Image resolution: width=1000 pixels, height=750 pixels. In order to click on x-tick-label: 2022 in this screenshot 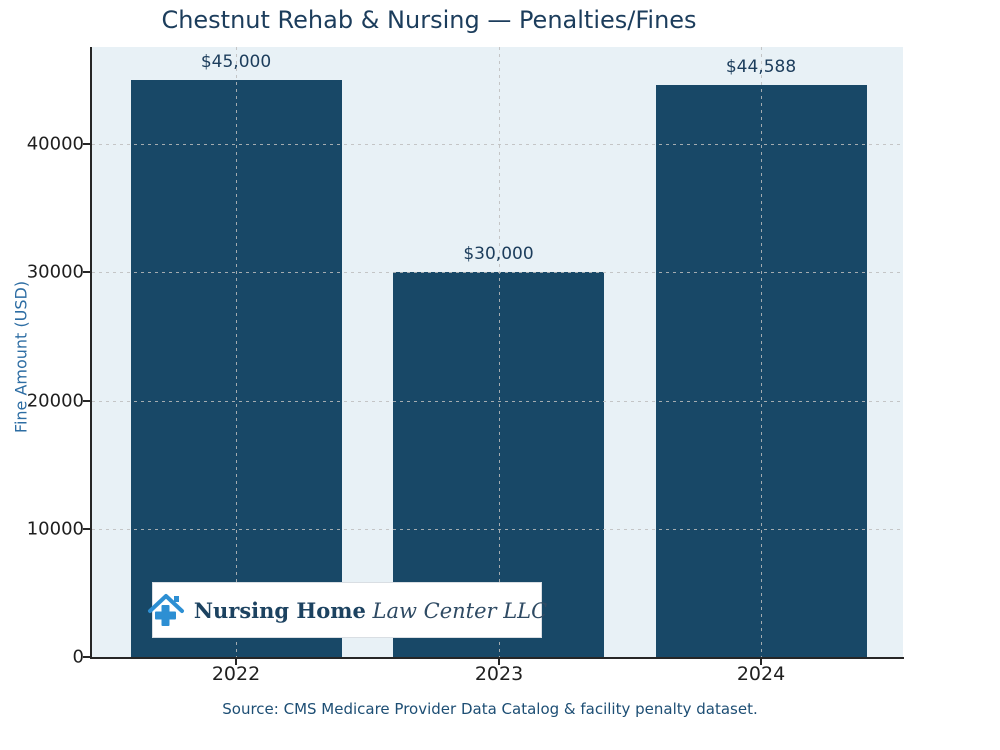, I will do `click(236, 674)`.